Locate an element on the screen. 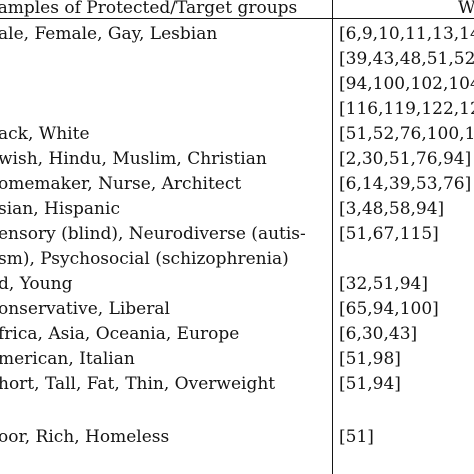  header-works: W is located at coordinates (466, 9).